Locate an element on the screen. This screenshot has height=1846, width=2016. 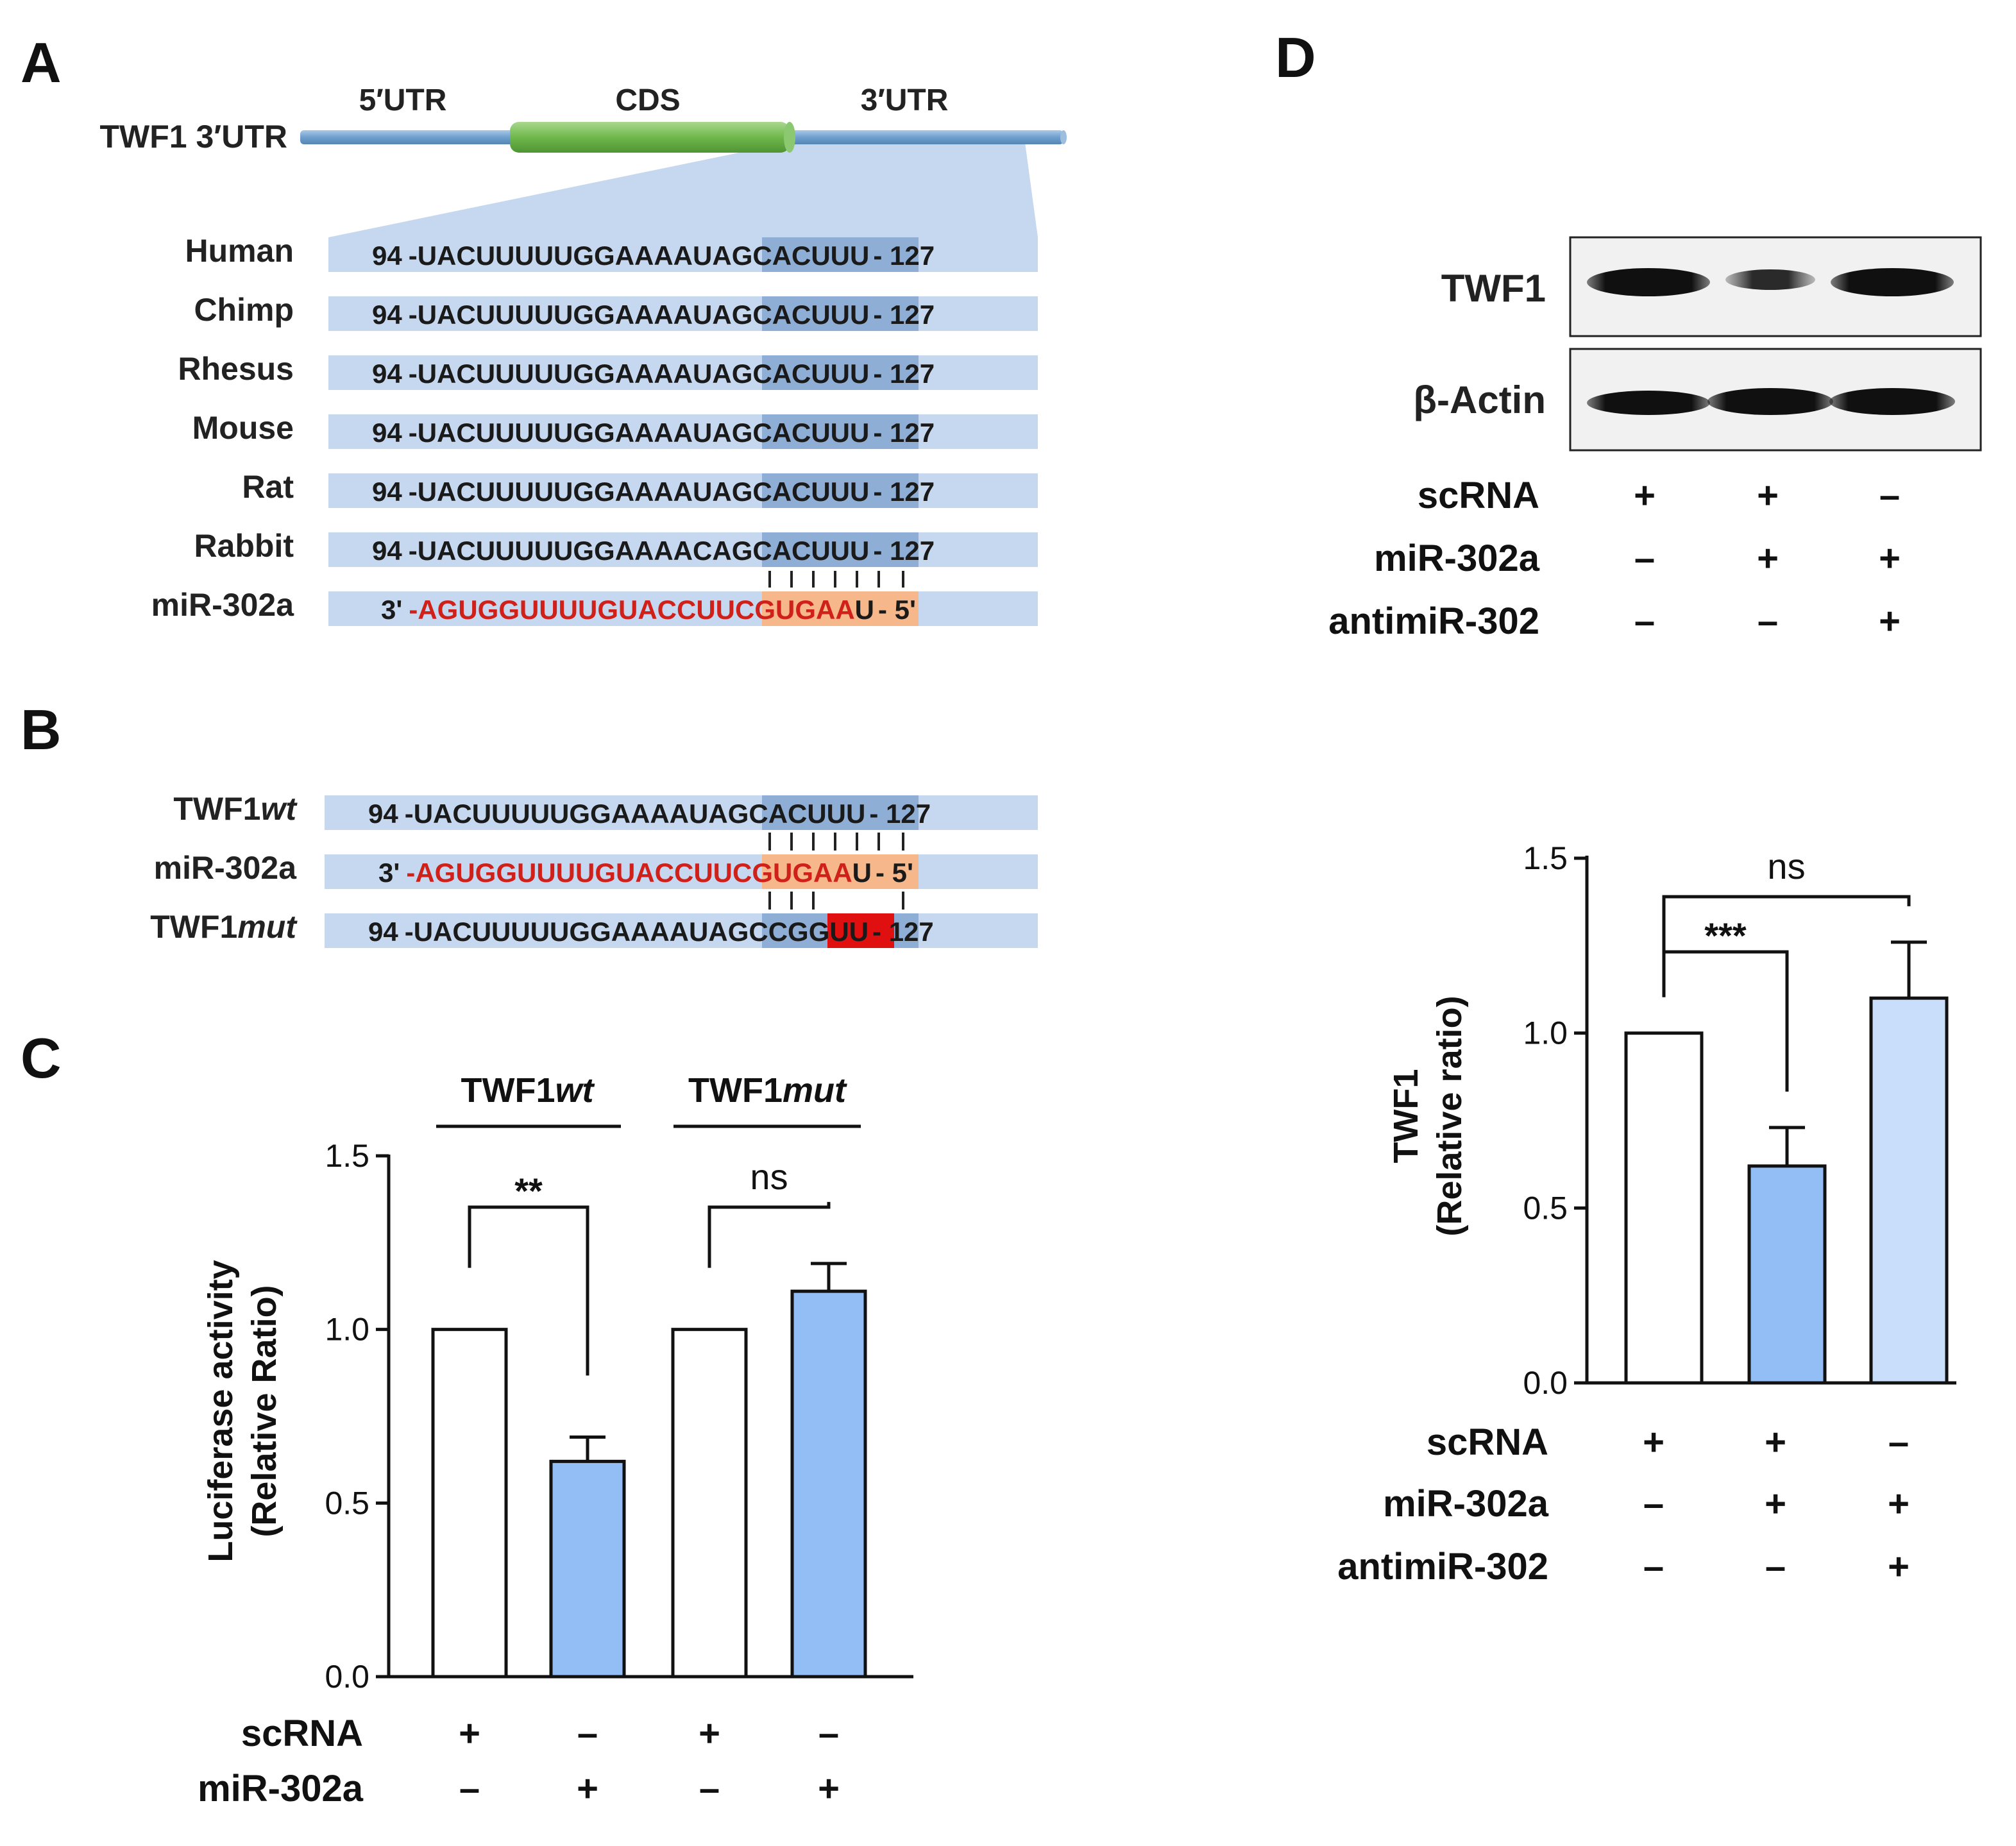
blot-label-twf1: TWF1 is located at coordinates (1493, 289).